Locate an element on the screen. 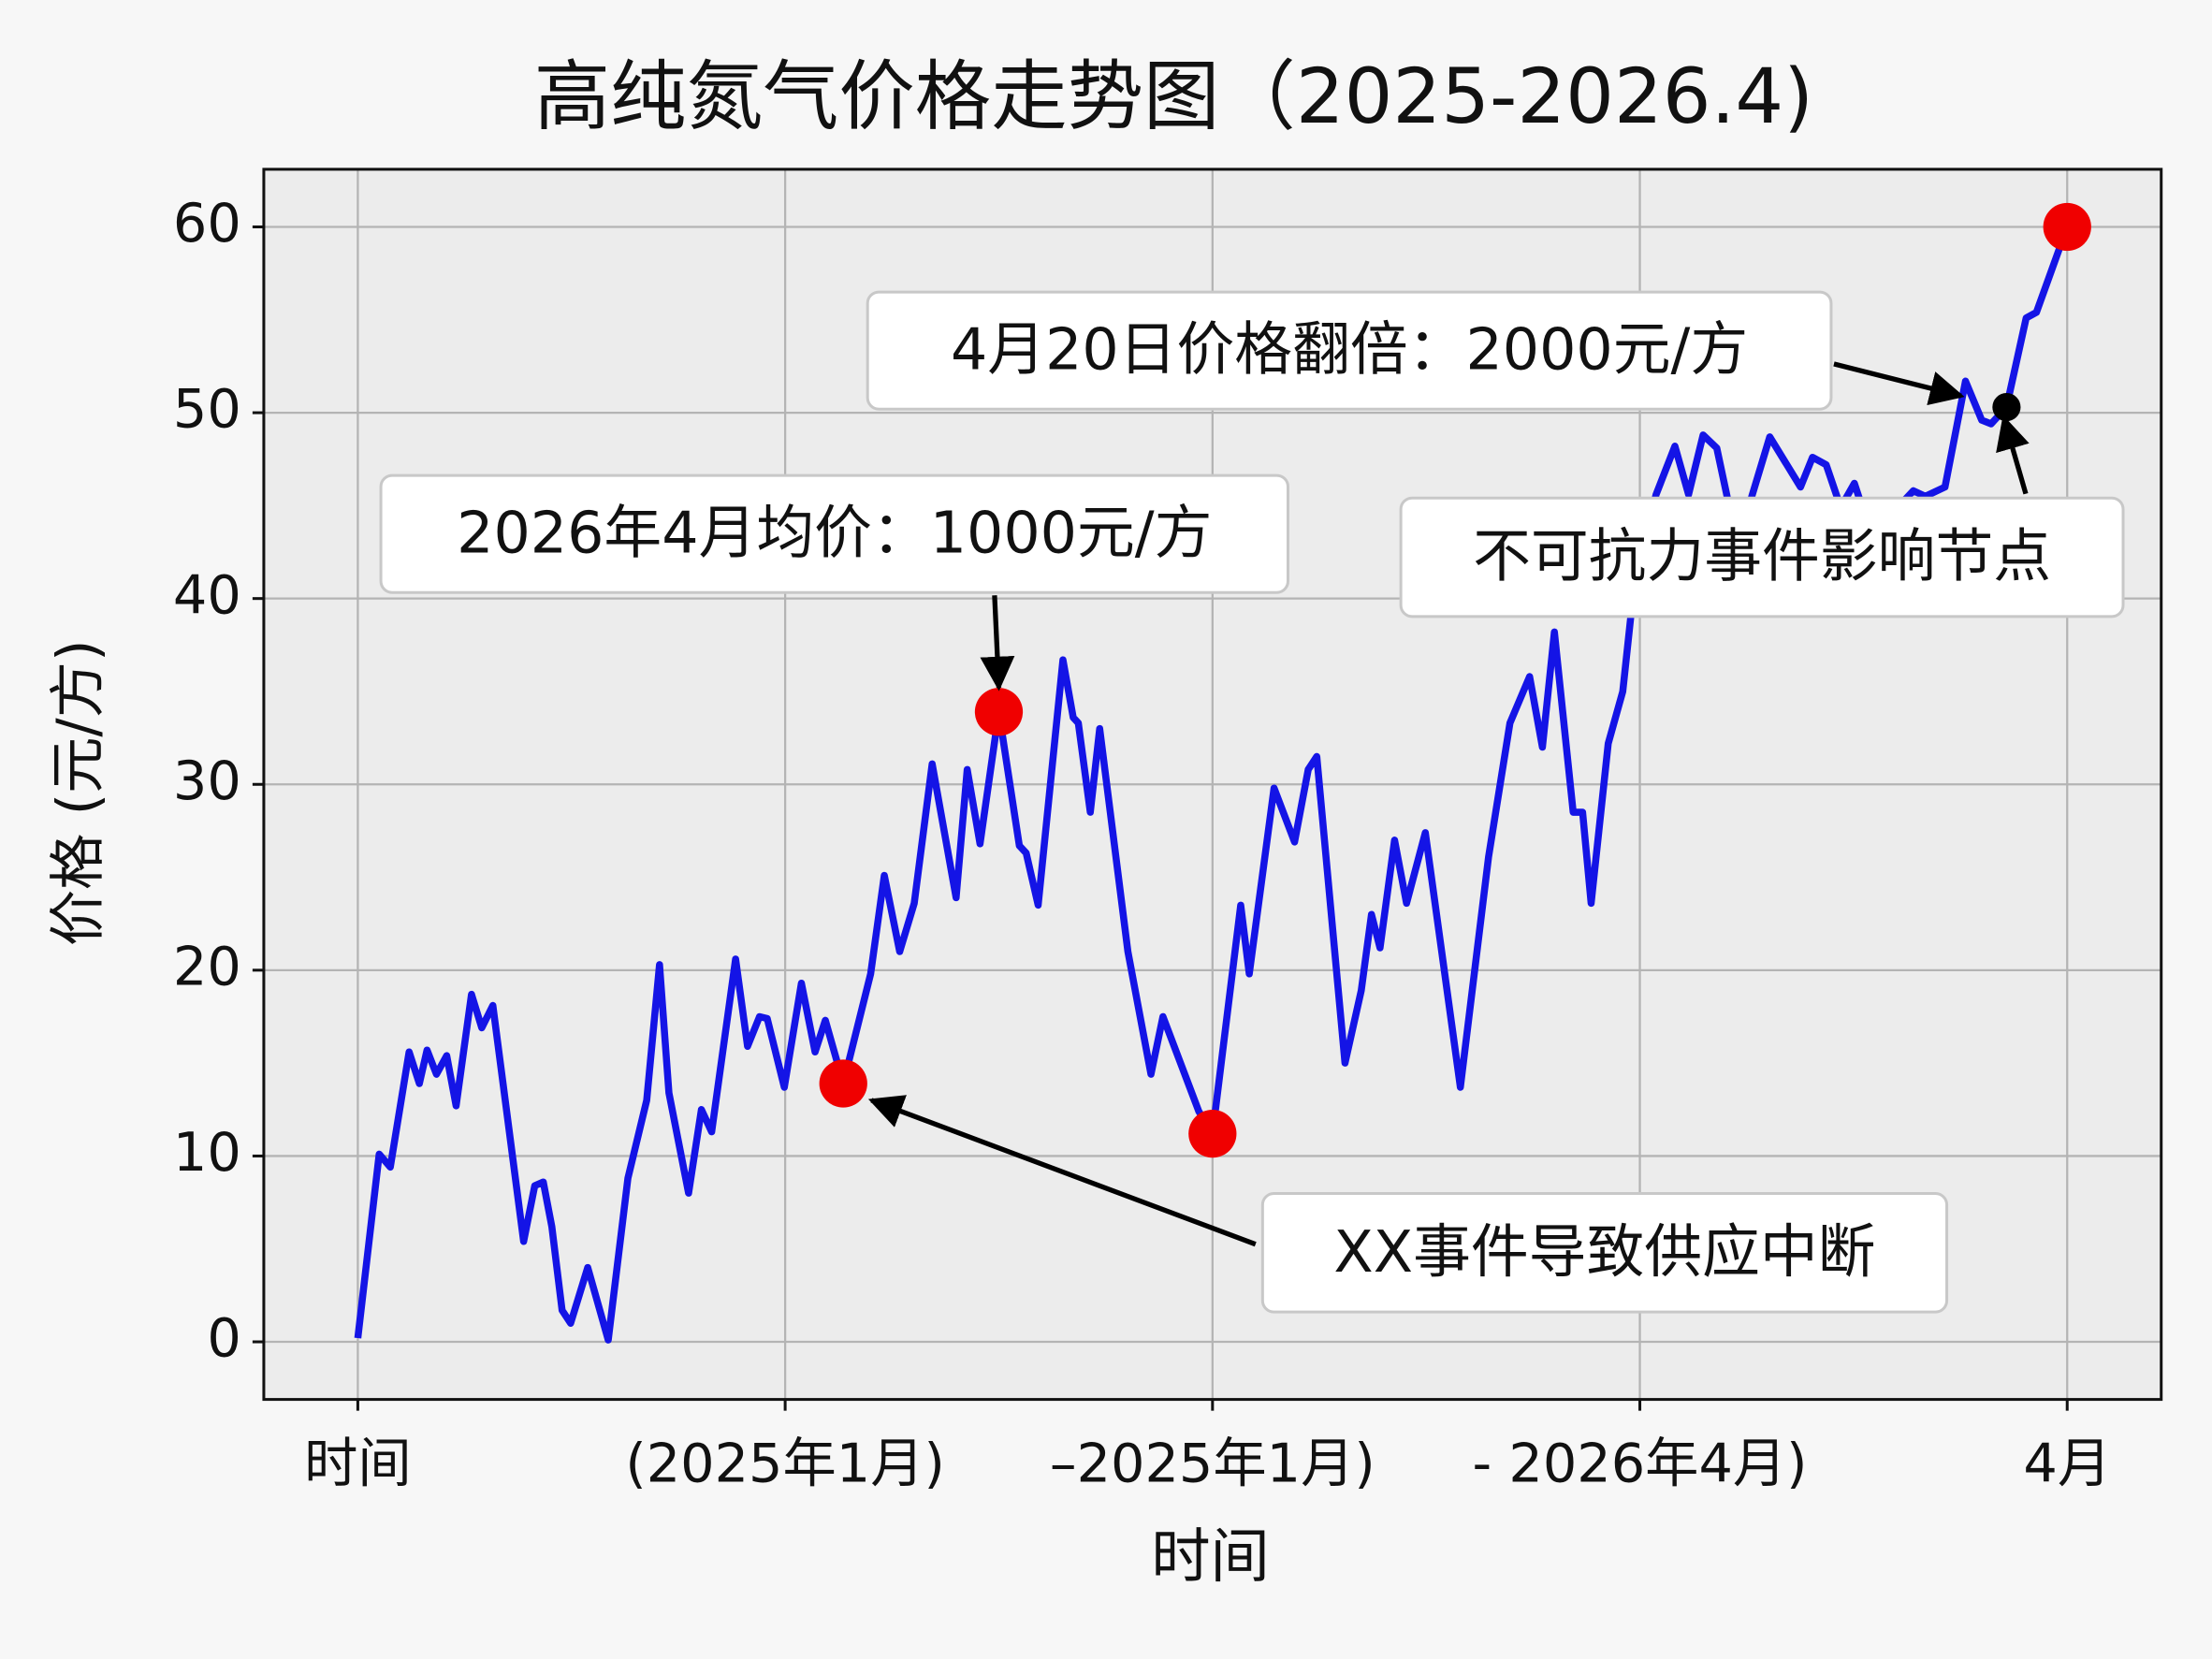 This screenshot has width=2212, height=1659. y-tick-label: 20 is located at coordinates (207, 966).